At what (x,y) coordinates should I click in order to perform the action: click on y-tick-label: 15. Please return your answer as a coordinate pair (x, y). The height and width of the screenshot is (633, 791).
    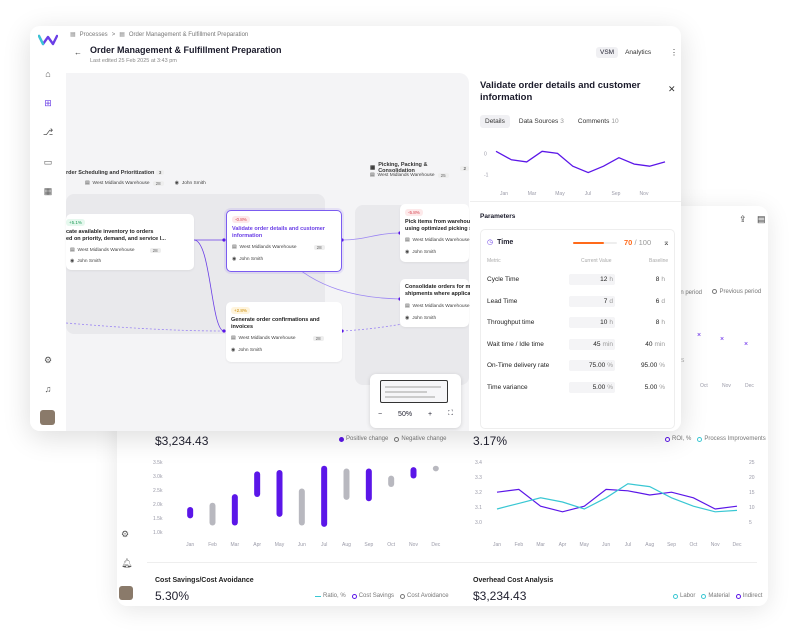
    Looking at the image, I should click on (752, 493).